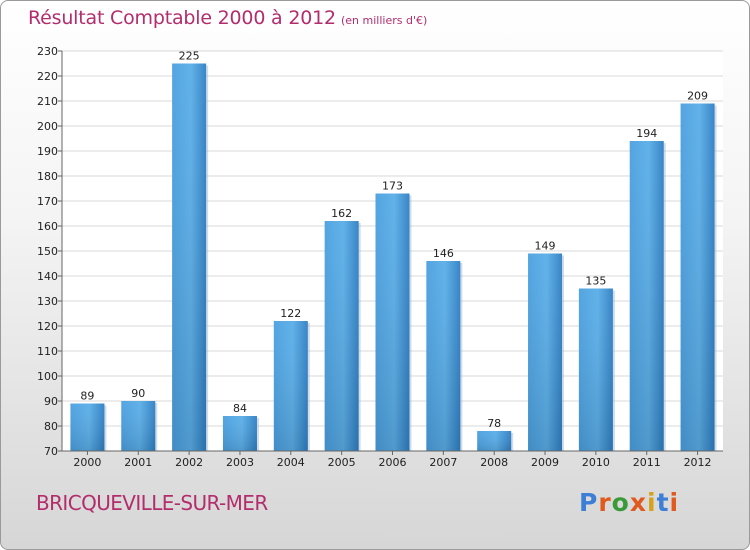 This screenshot has width=750, height=550. Describe the element at coordinates (138, 393) in the screenshot. I see `data-label-2001: 90` at that location.